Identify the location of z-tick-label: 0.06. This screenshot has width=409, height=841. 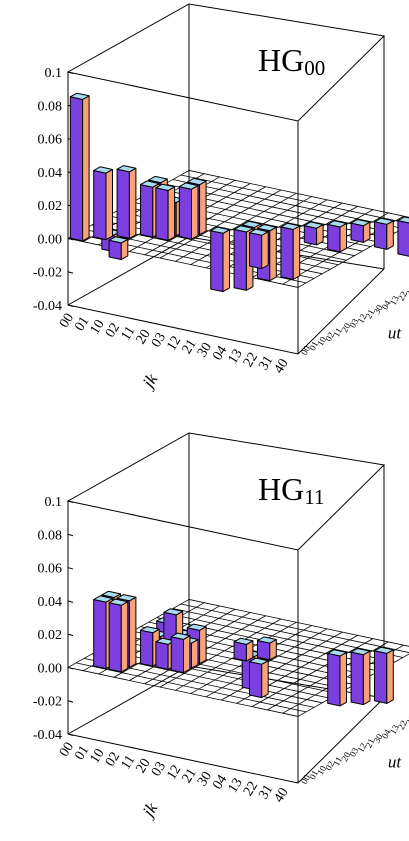
(50, 140).